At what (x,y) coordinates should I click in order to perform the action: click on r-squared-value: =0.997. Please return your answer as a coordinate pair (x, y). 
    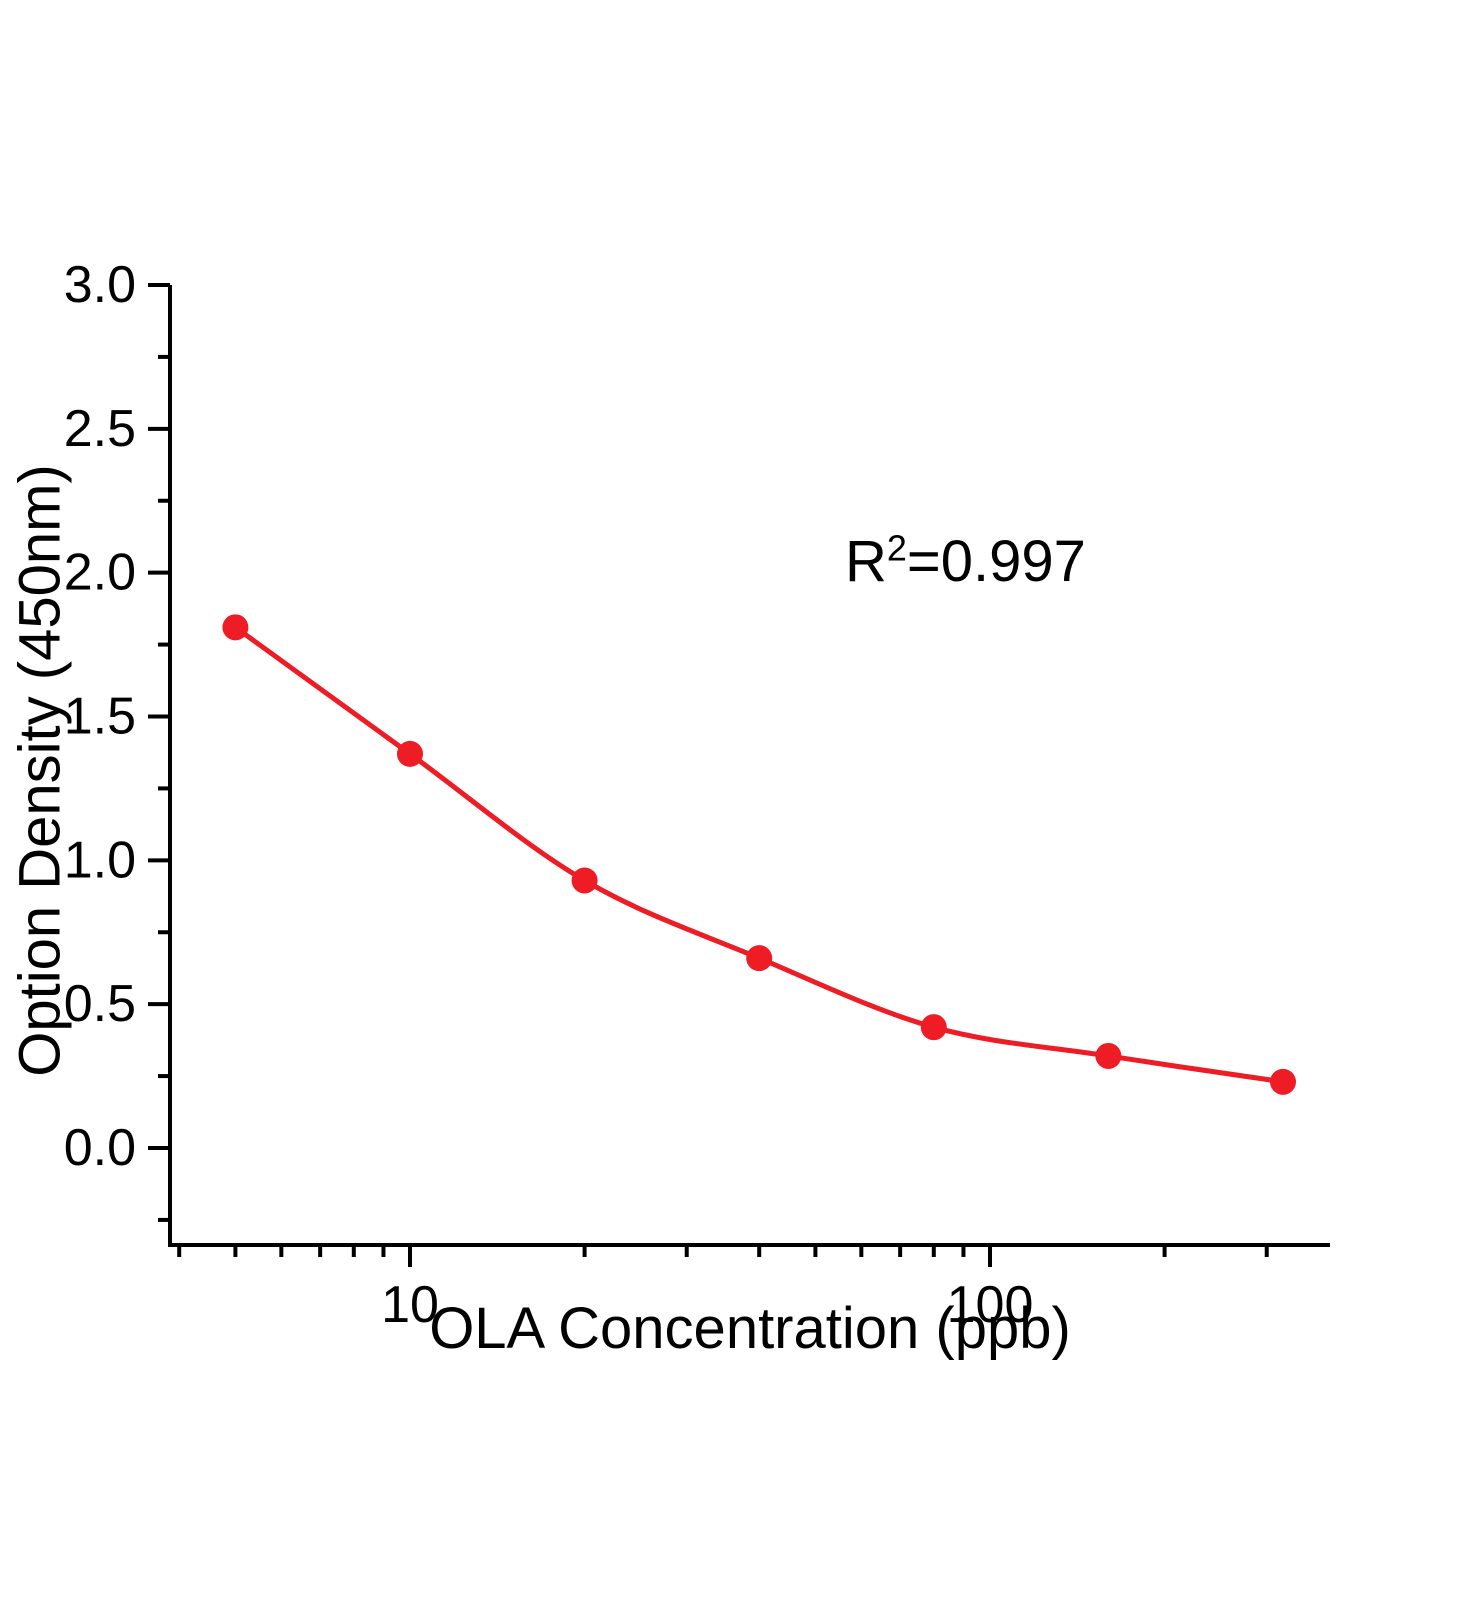
    Looking at the image, I should click on (996, 561).